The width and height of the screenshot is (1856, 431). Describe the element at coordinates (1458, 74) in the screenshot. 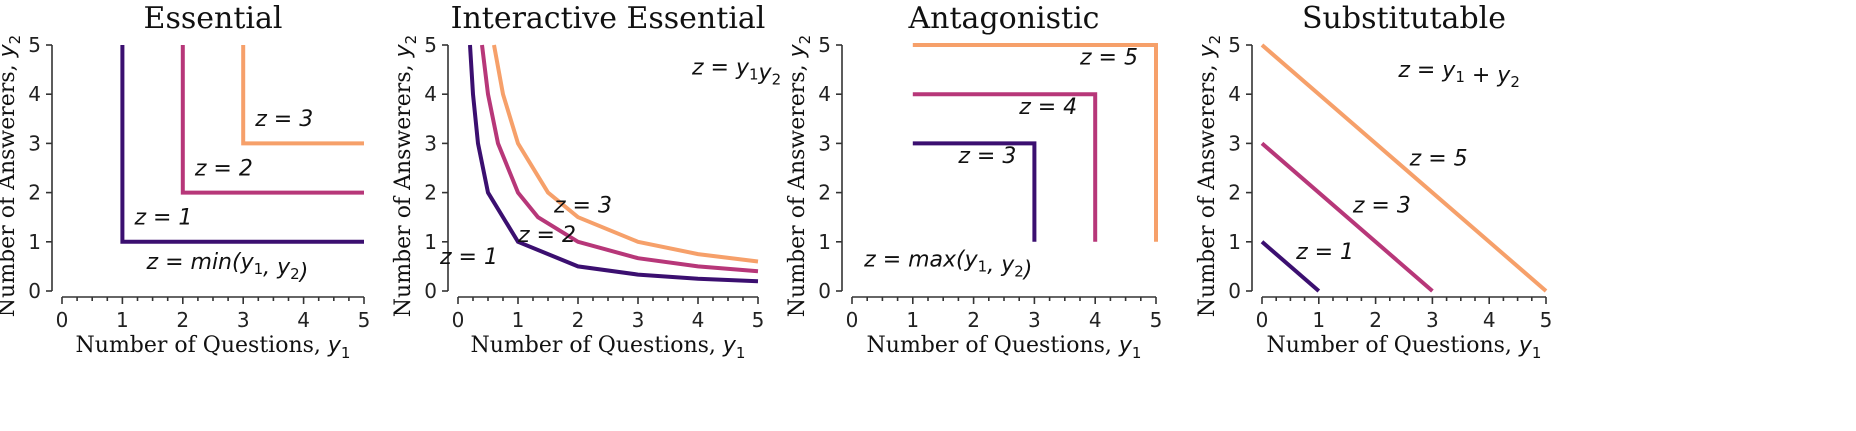

I see `annotation: z = y1 + y2` at that location.